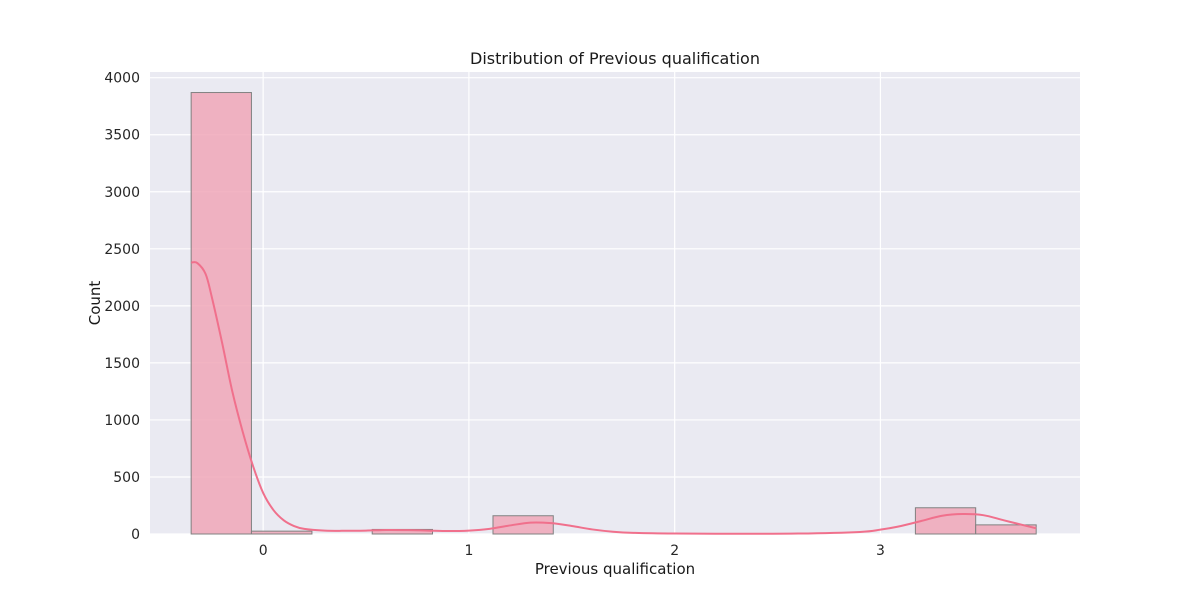 The height and width of the screenshot is (600, 1200). What do you see at coordinates (135, 535) in the screenshot?
I see `y-tick-label: 0` at bounding box center [135, 535].